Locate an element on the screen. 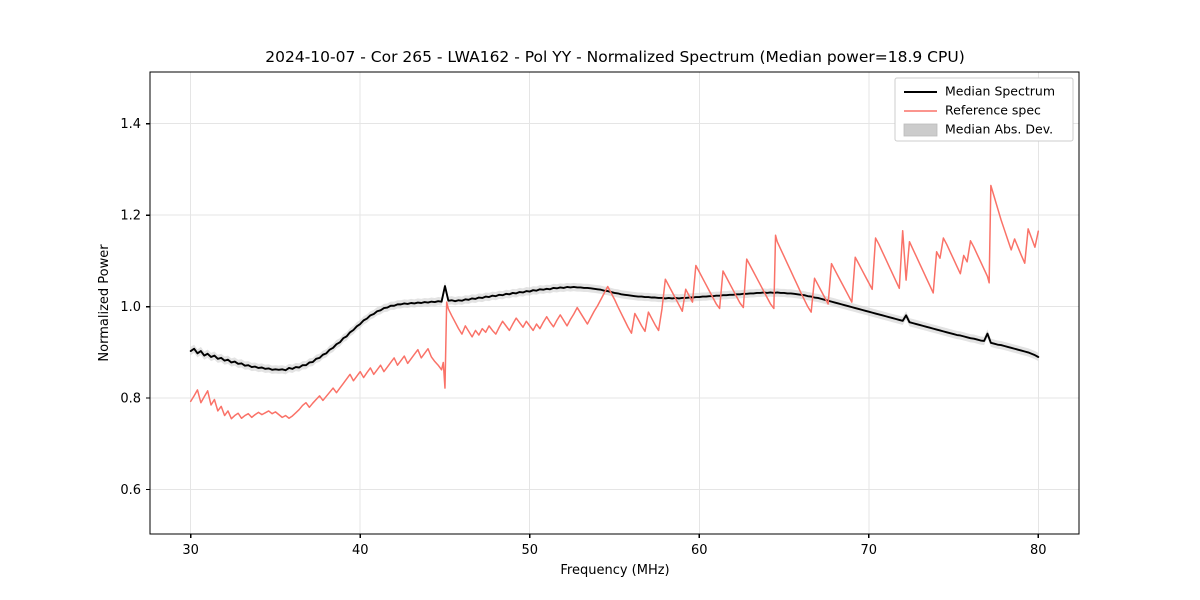  y-tick-label: 1.2 is located at coordinates (130, 216).